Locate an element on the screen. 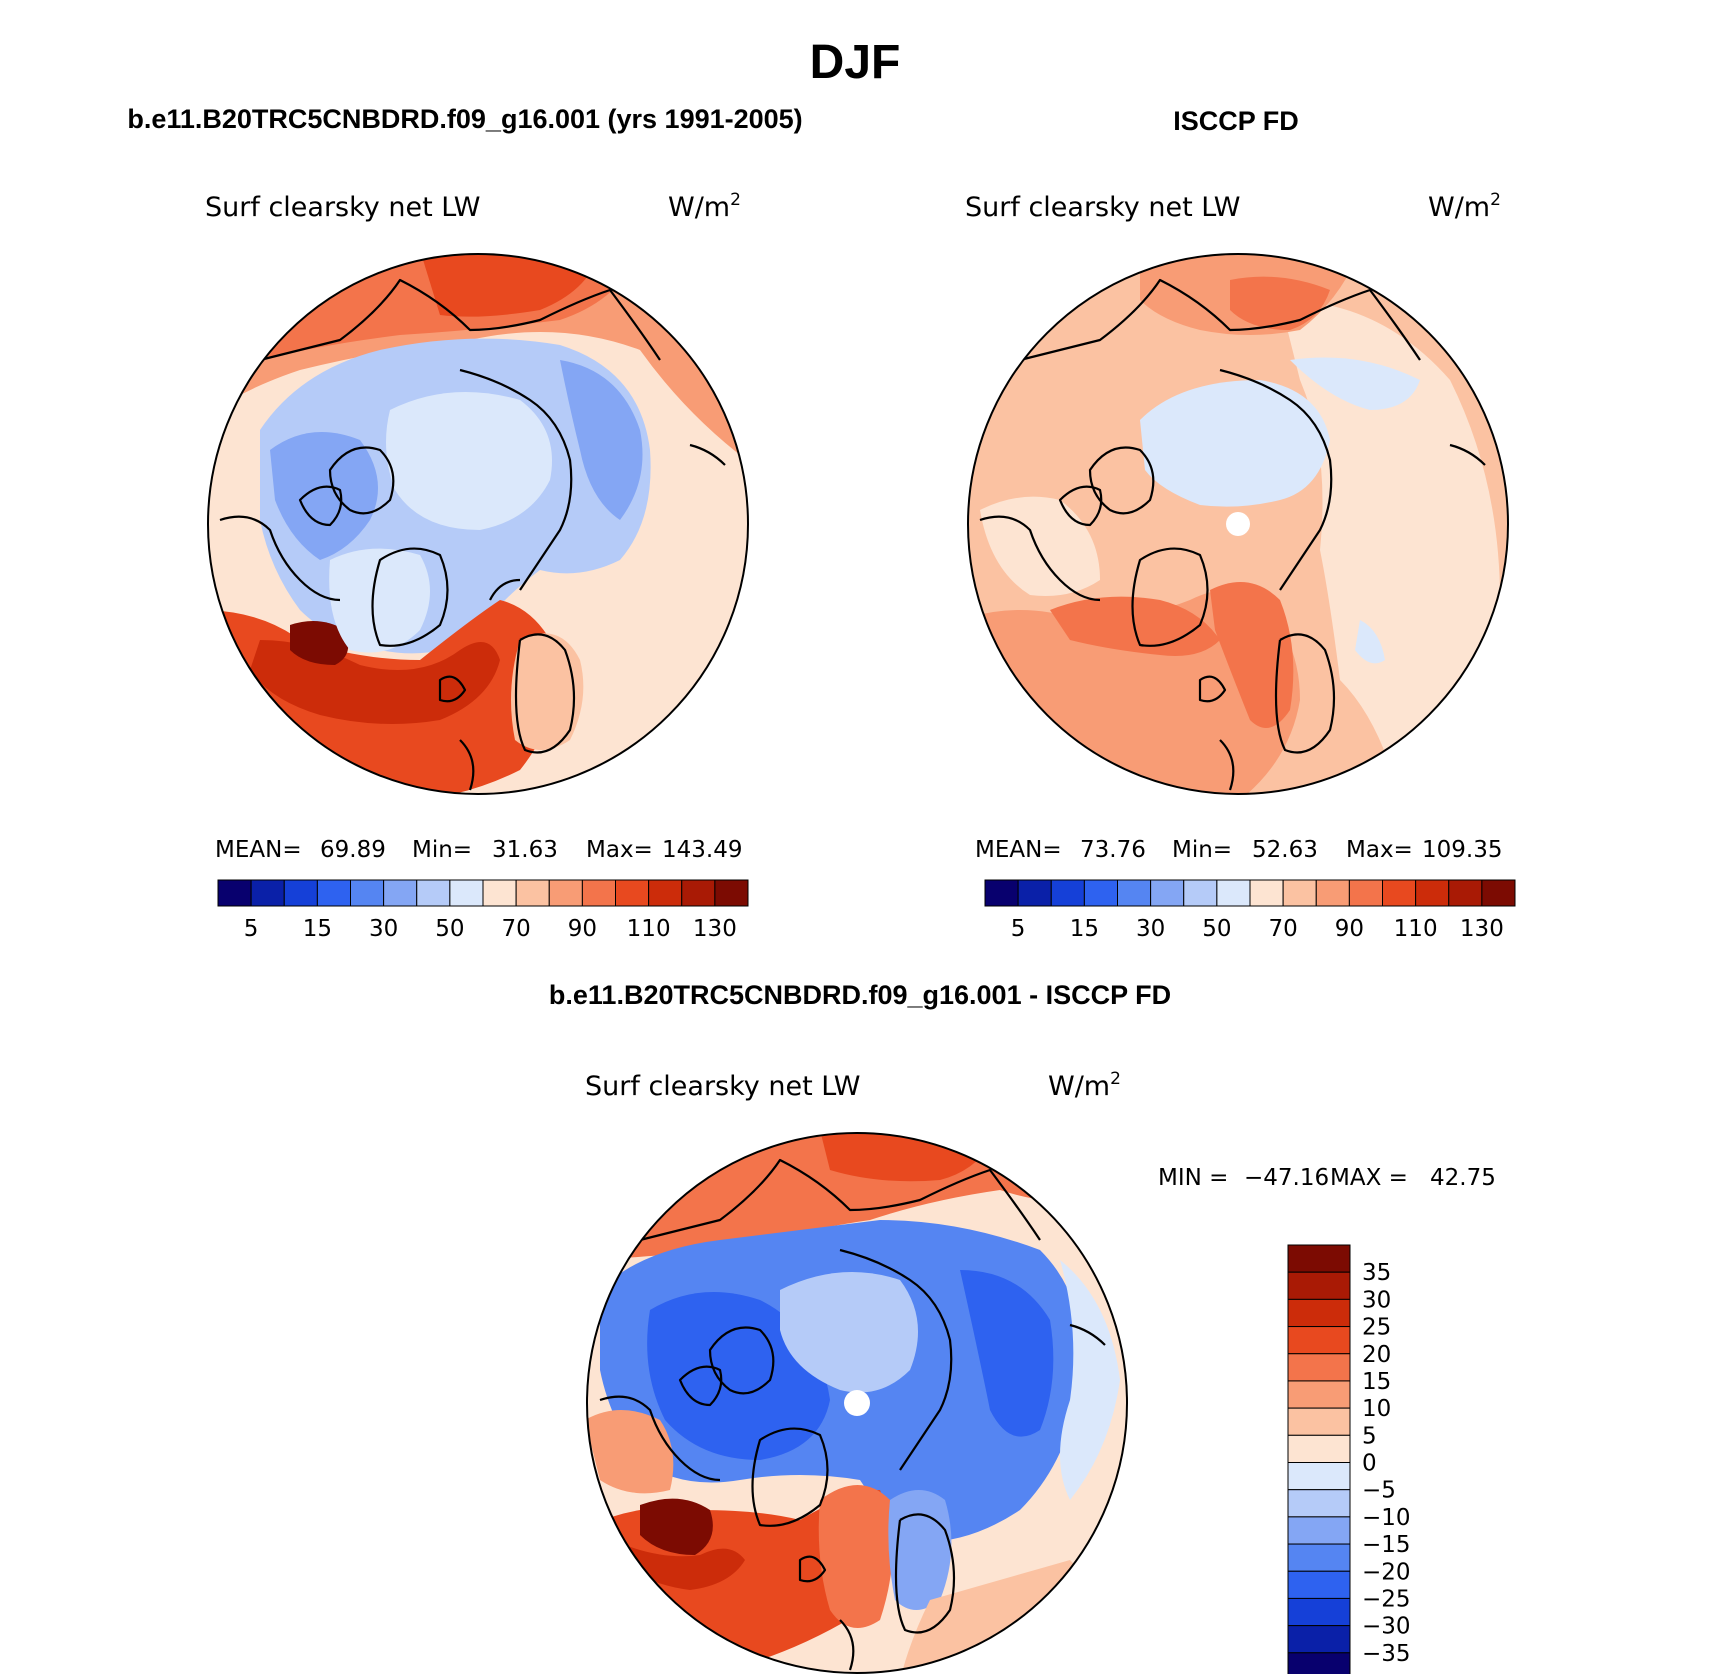 This screenshot has width=1710, height=1674. barents-pale-region is located at coordinates (1355, 383).